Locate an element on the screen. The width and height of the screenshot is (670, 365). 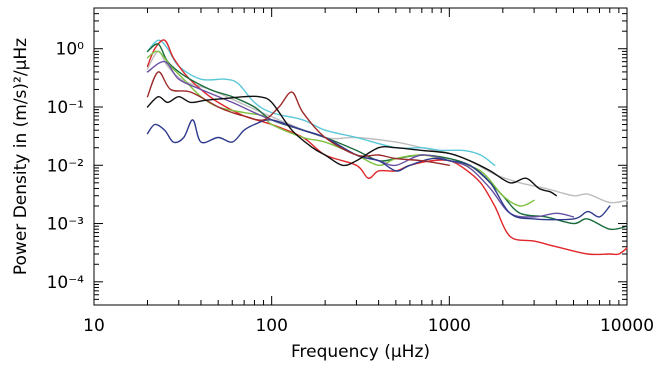
x-tick-label: 100 is located at coordinates (271, 326).